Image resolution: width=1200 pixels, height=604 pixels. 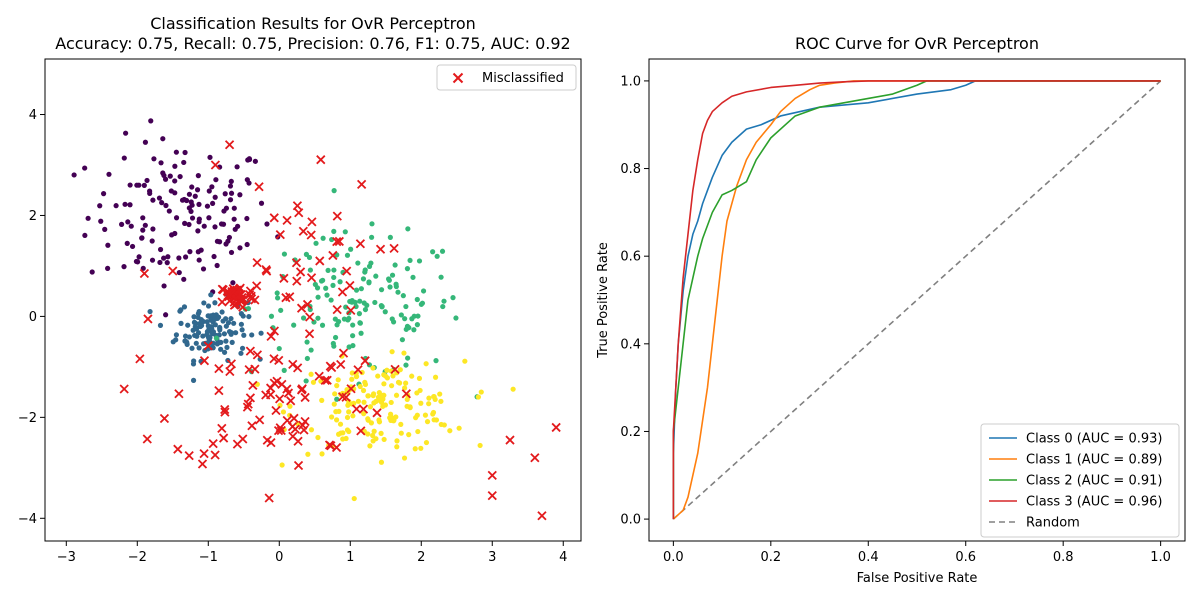 What do you see at coordinates (630, 81) in the screenshot?
I see `roc-y-tick-label: 1.0` at bounding box center [630, 81].